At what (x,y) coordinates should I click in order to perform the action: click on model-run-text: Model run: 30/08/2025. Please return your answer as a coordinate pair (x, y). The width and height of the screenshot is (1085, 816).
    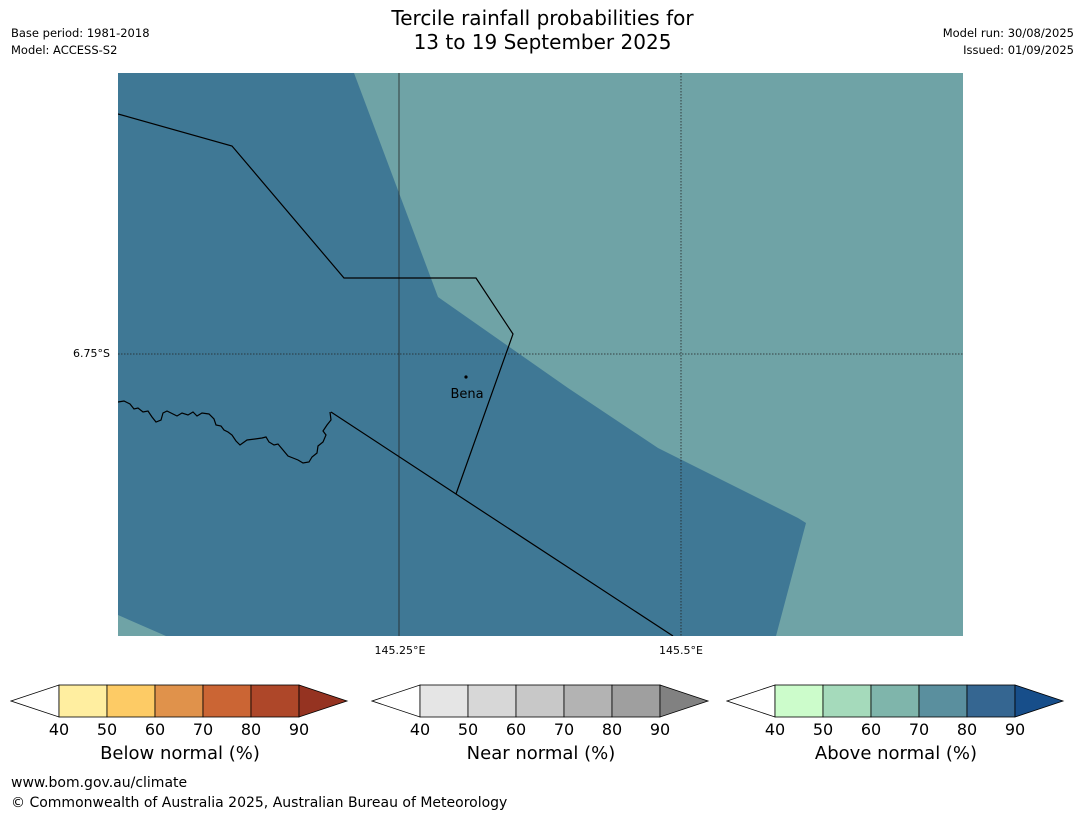
    Looking at the image, I should click on (1008, 33).